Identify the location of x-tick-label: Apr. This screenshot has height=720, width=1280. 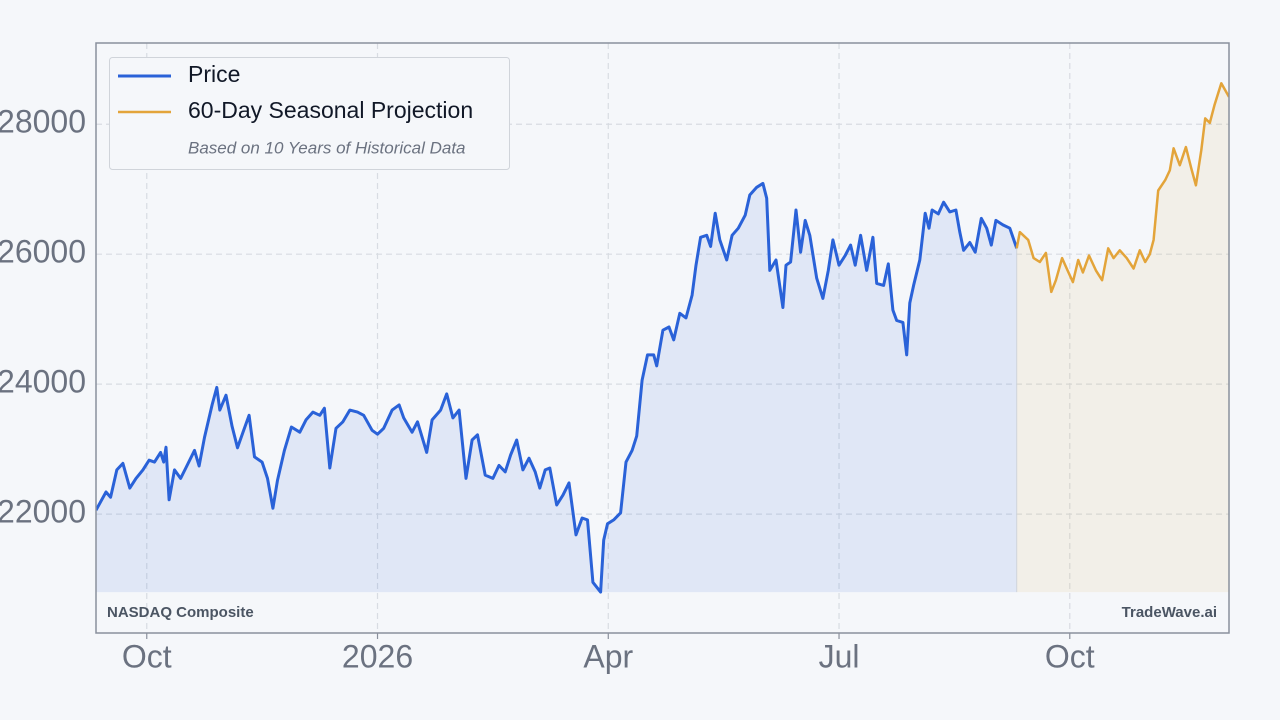
(608, 656).